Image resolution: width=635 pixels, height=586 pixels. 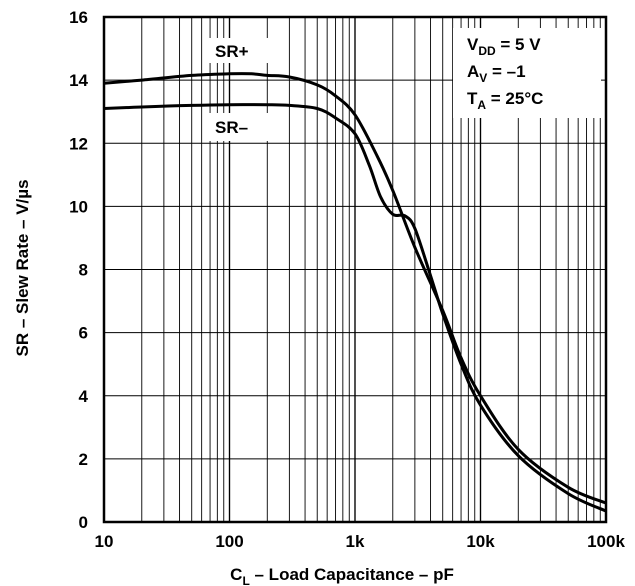 What do you see at coordinates (22, 267) in the screenshot?
I see `y-axis-title: SR – Slew Rate – V/µs` at bounding box center [22, 267].